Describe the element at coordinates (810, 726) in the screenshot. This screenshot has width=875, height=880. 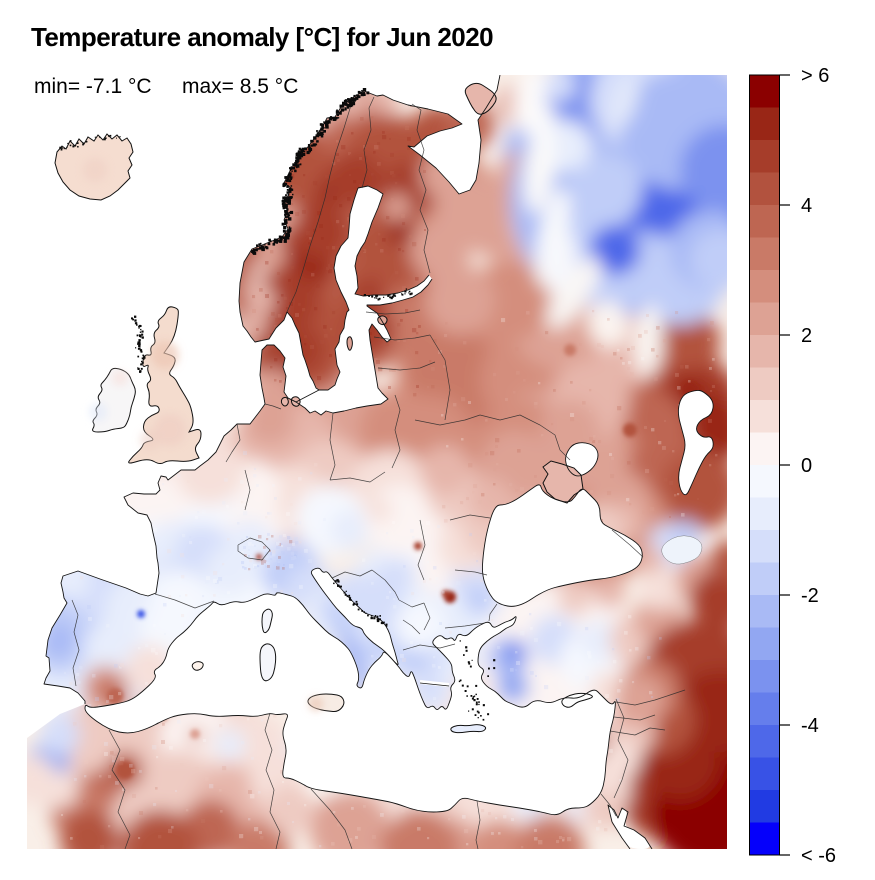
I see `svg-text: -4` at that location.